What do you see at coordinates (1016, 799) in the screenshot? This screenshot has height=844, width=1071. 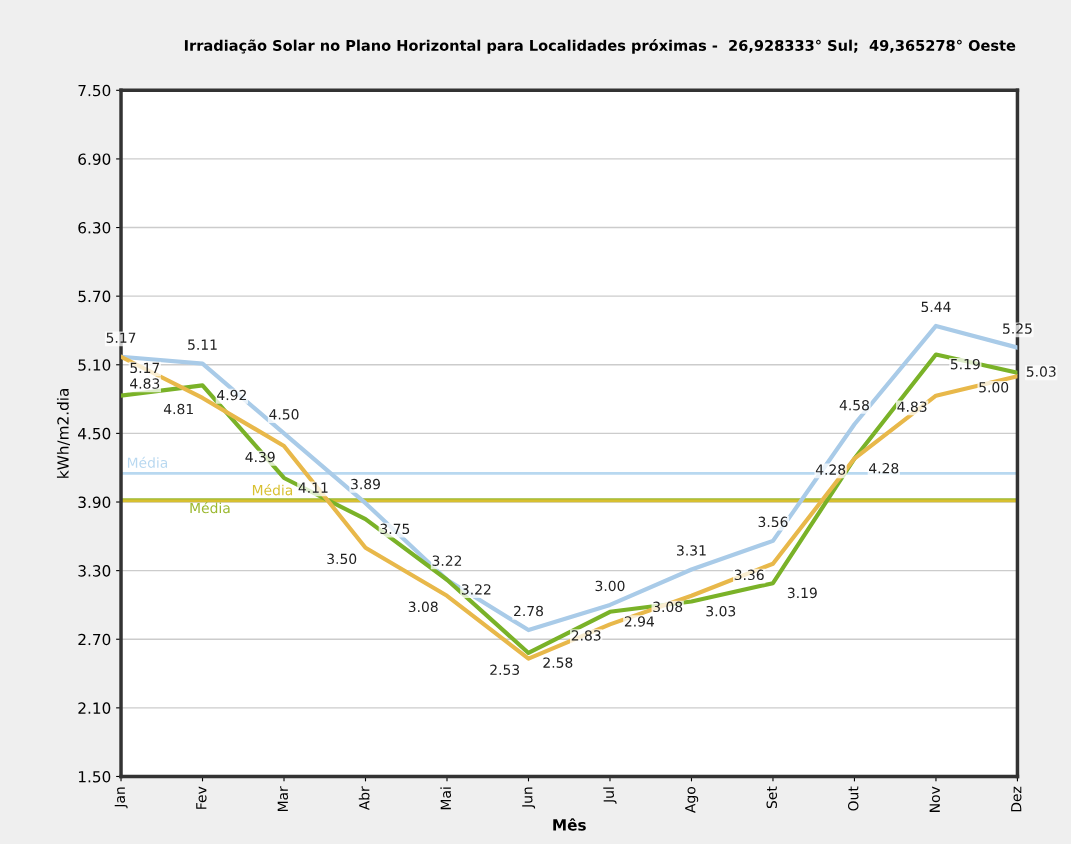 I see `x-tick-label: Dez` at bounding box center [1016, 799].